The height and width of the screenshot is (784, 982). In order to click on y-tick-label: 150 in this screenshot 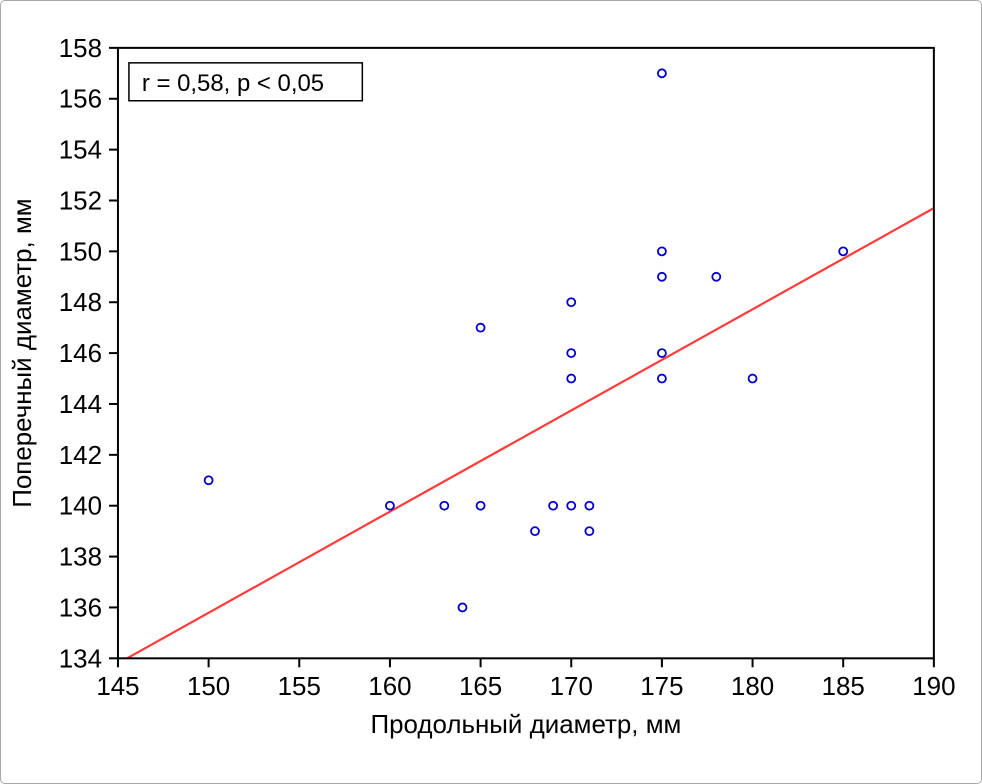, I will do `click(80, 252)`.